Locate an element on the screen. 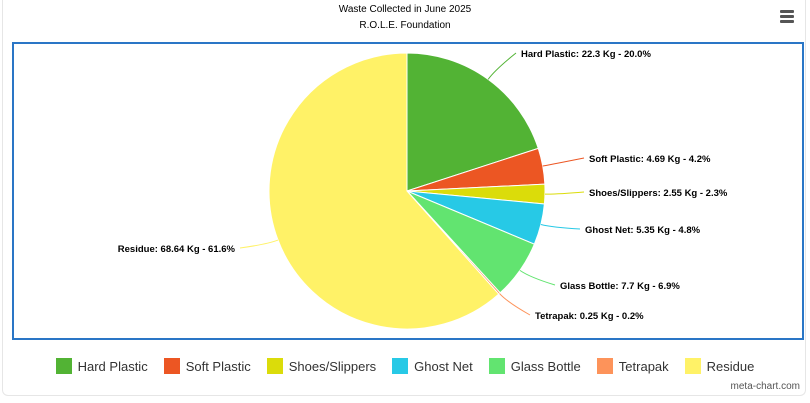 The image size is (810, 403). legend-label: Tetrapak is located at coordinates (643, 366).